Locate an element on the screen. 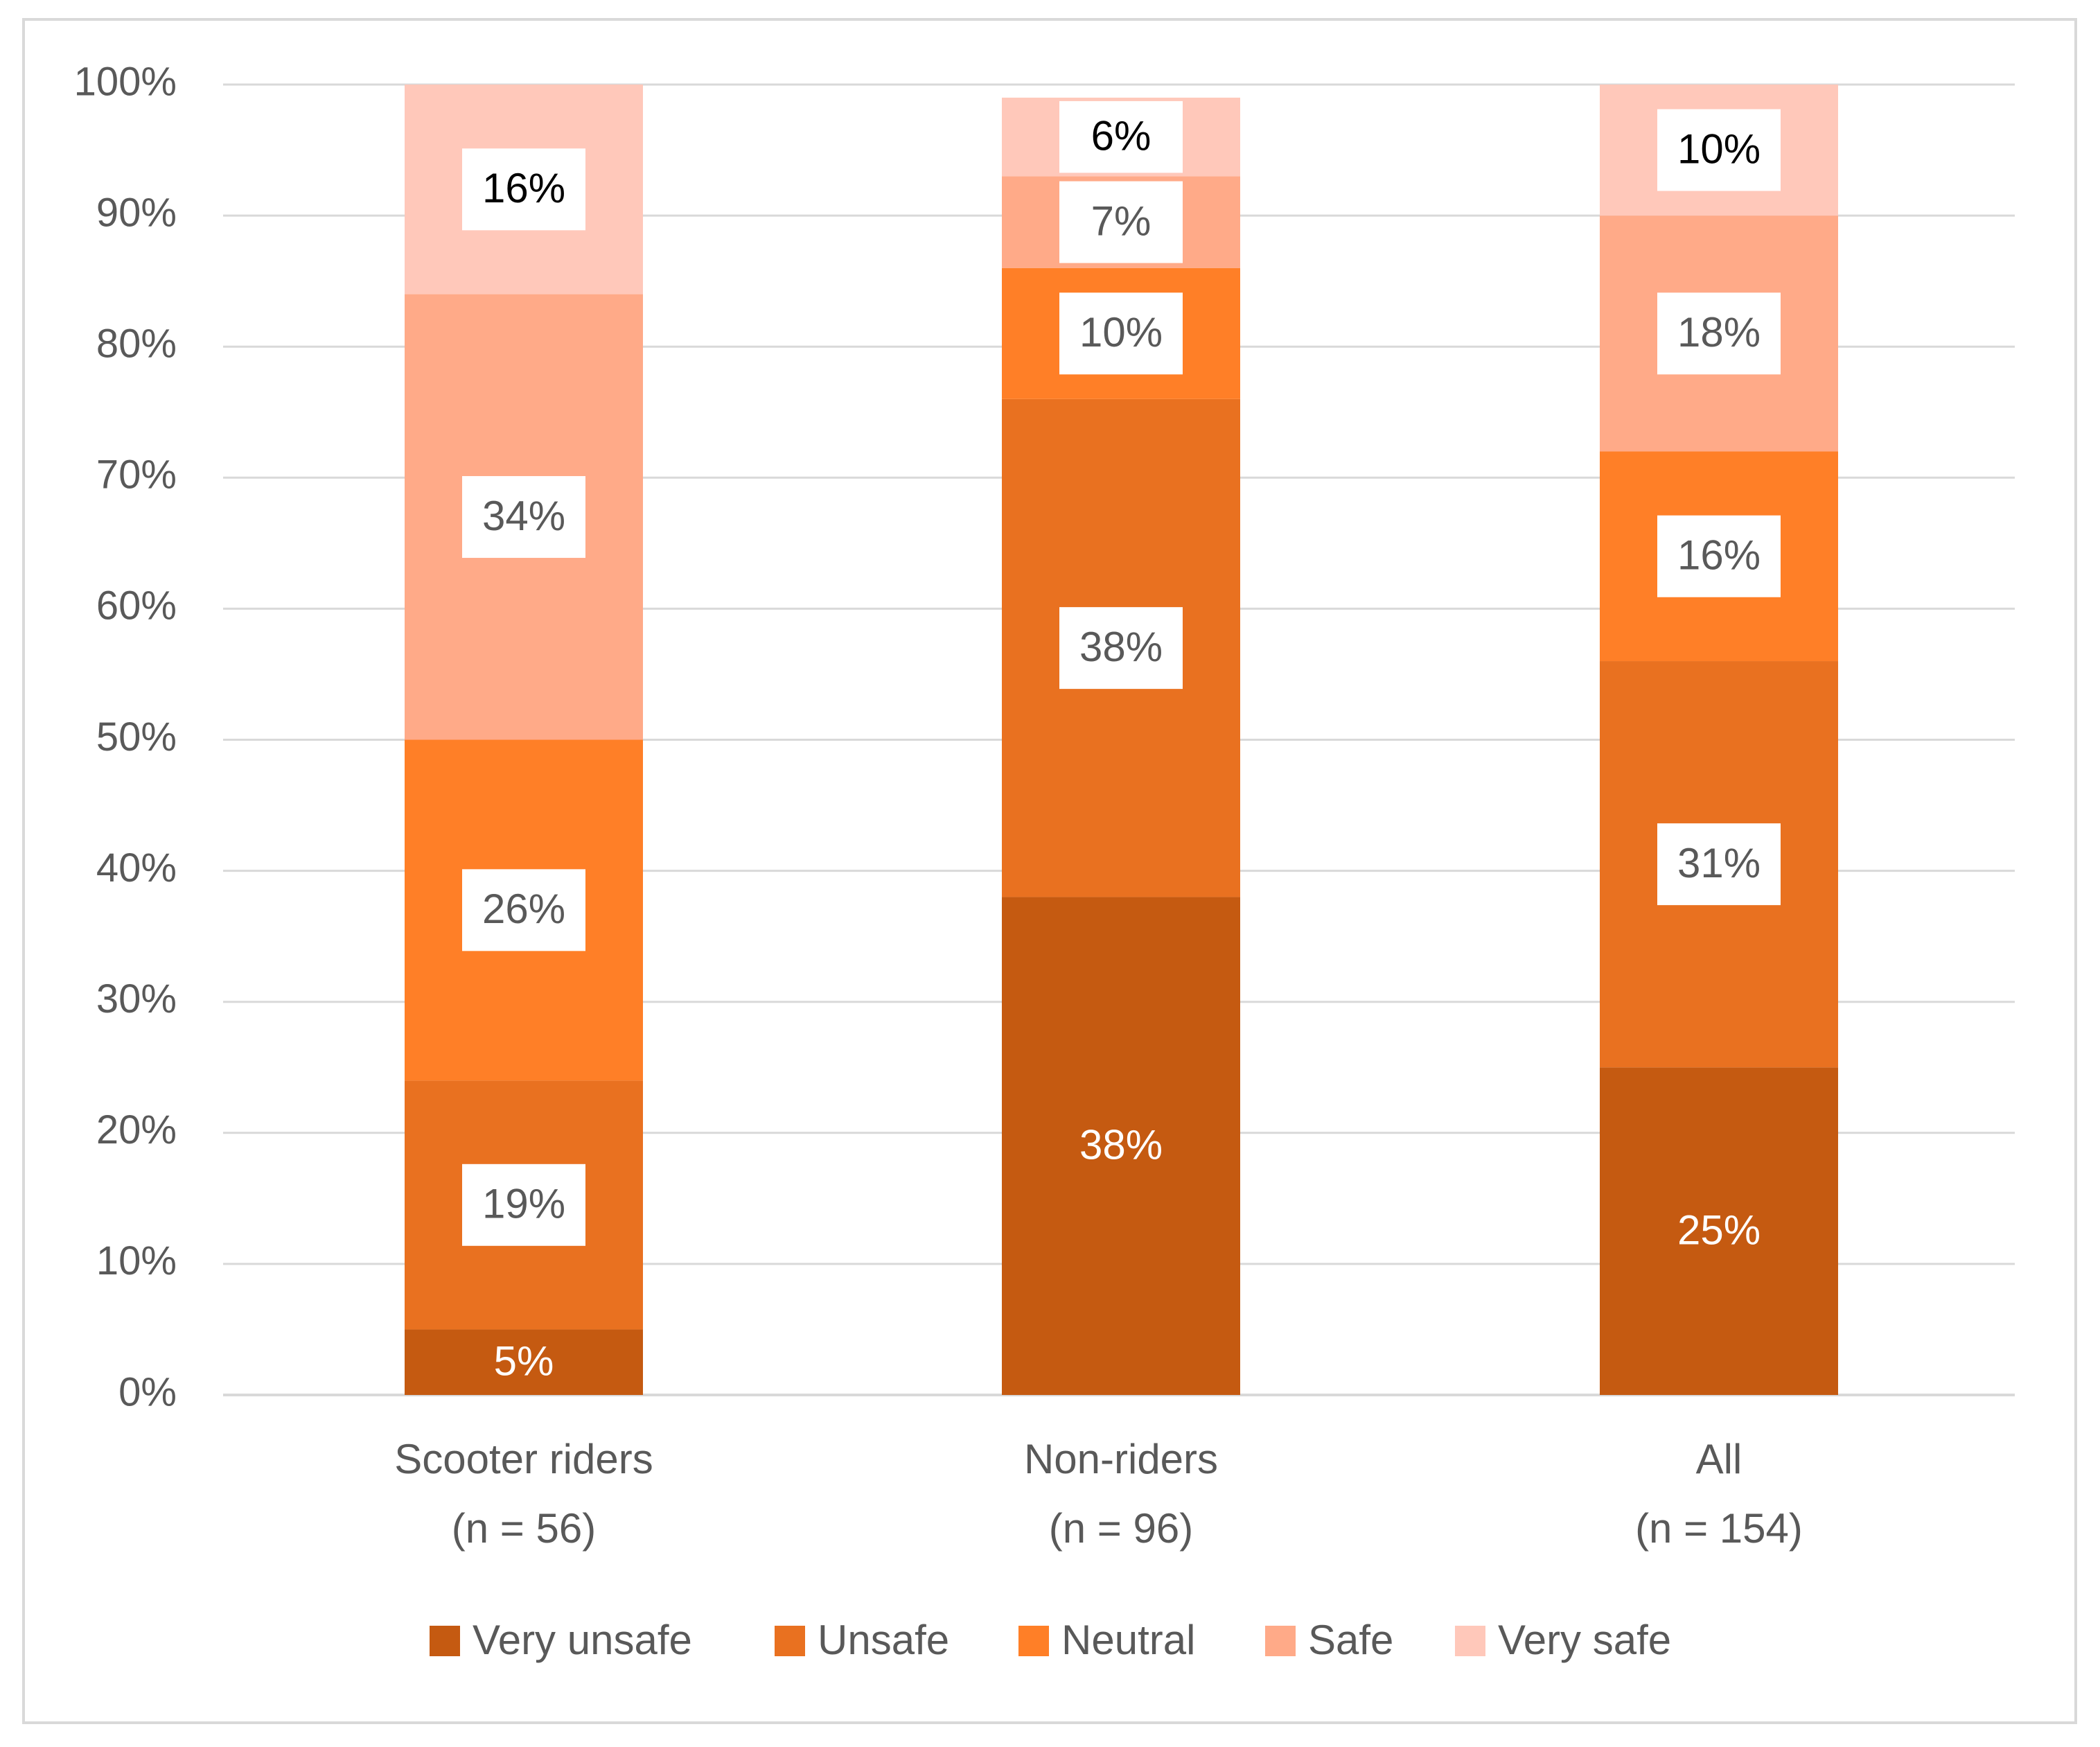  y-tick-label: 50% is located at coordinates (136, 737).